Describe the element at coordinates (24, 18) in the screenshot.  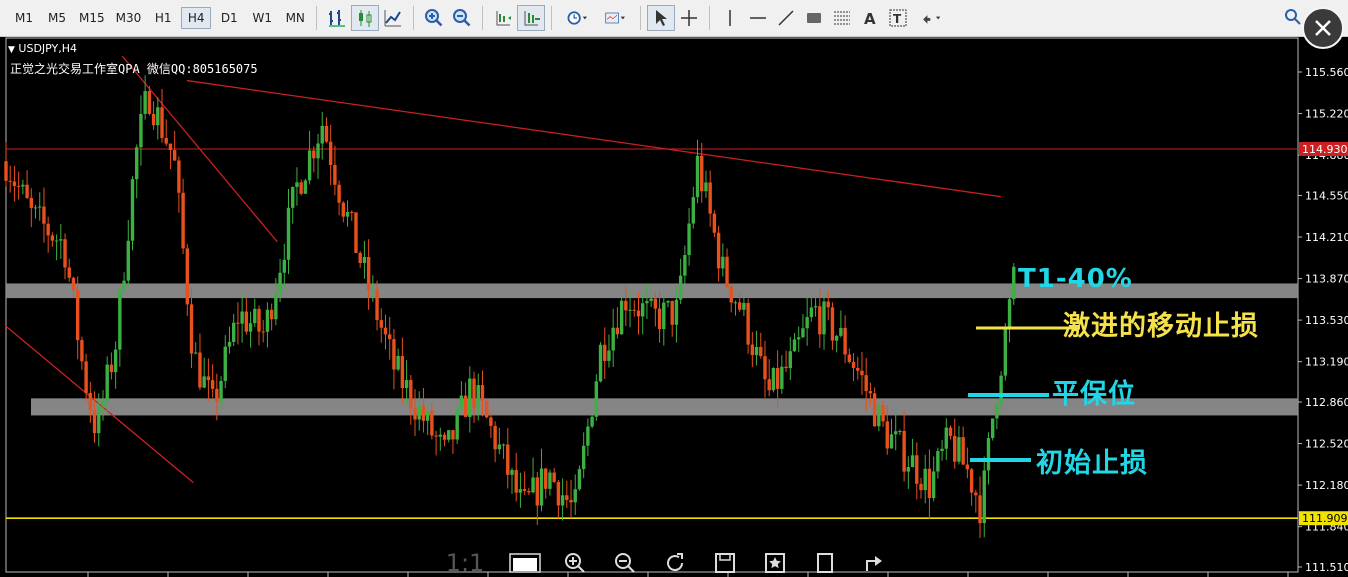
I see `timeframe-m1: M1` at that location.